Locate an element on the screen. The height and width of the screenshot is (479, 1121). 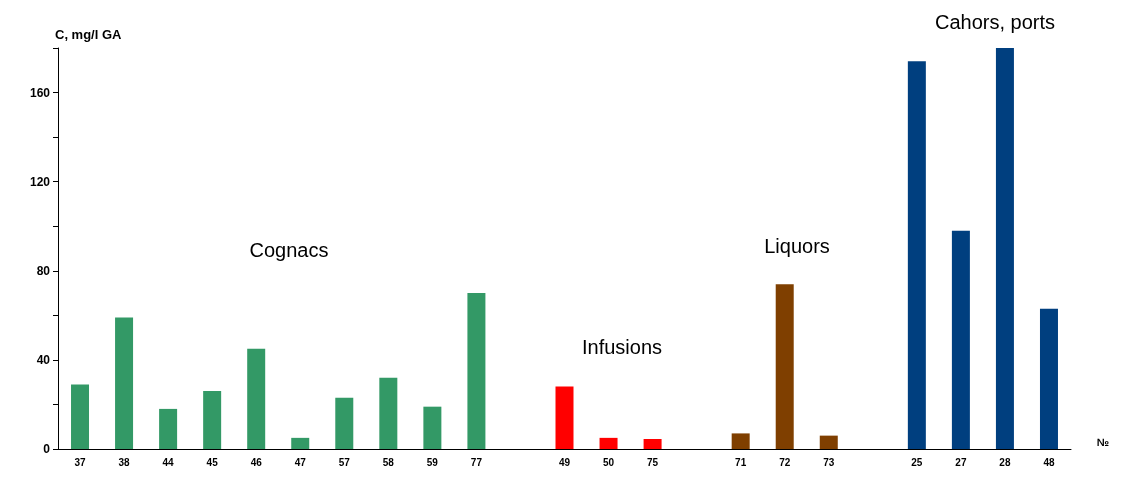
x-tick-label: 49 is located at coordinates (564, 462).